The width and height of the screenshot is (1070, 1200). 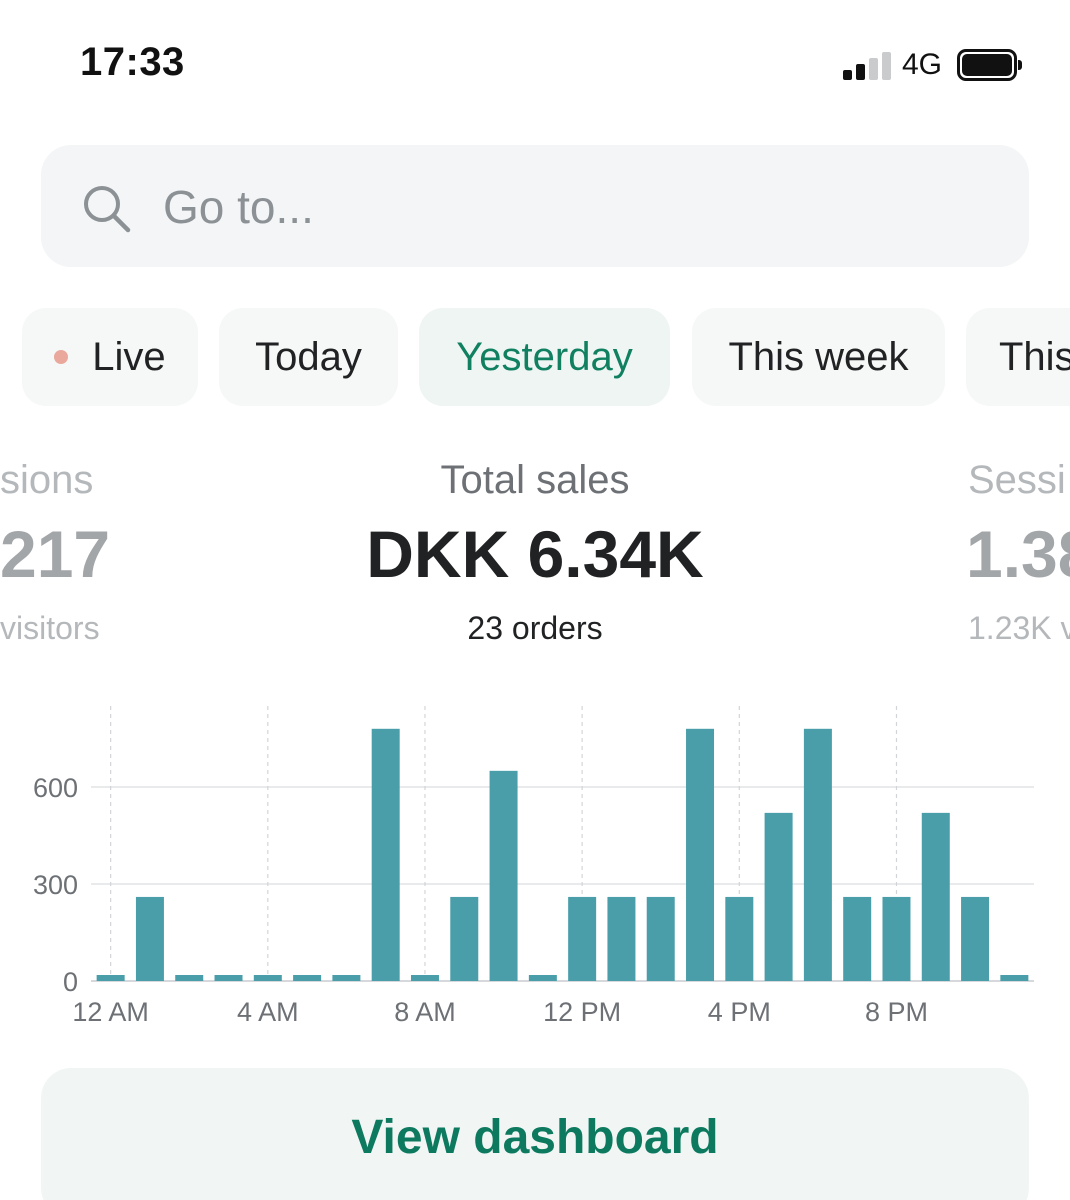 I want to click on tab-label: Today, so click(x=308, y=356).